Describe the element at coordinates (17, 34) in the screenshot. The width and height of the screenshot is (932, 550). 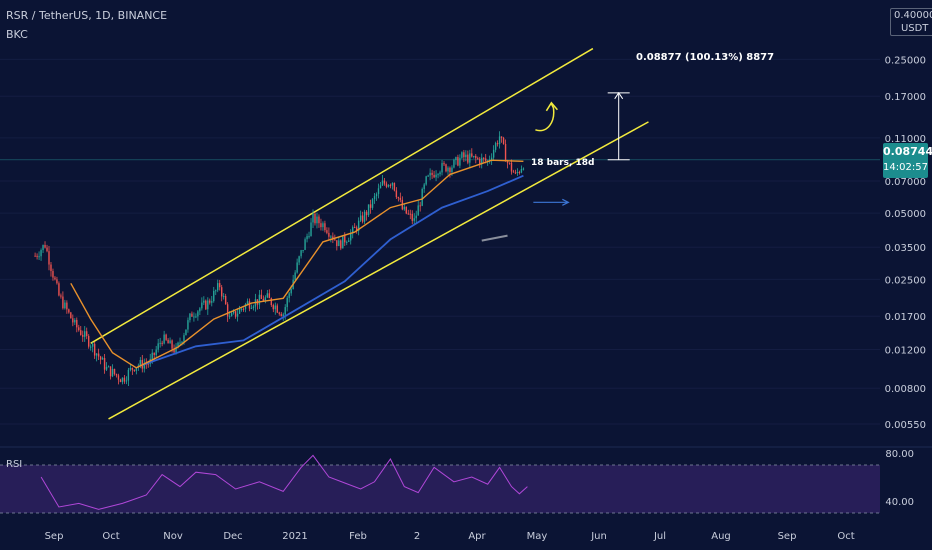
I see `indicator-label: BKC` at that location.